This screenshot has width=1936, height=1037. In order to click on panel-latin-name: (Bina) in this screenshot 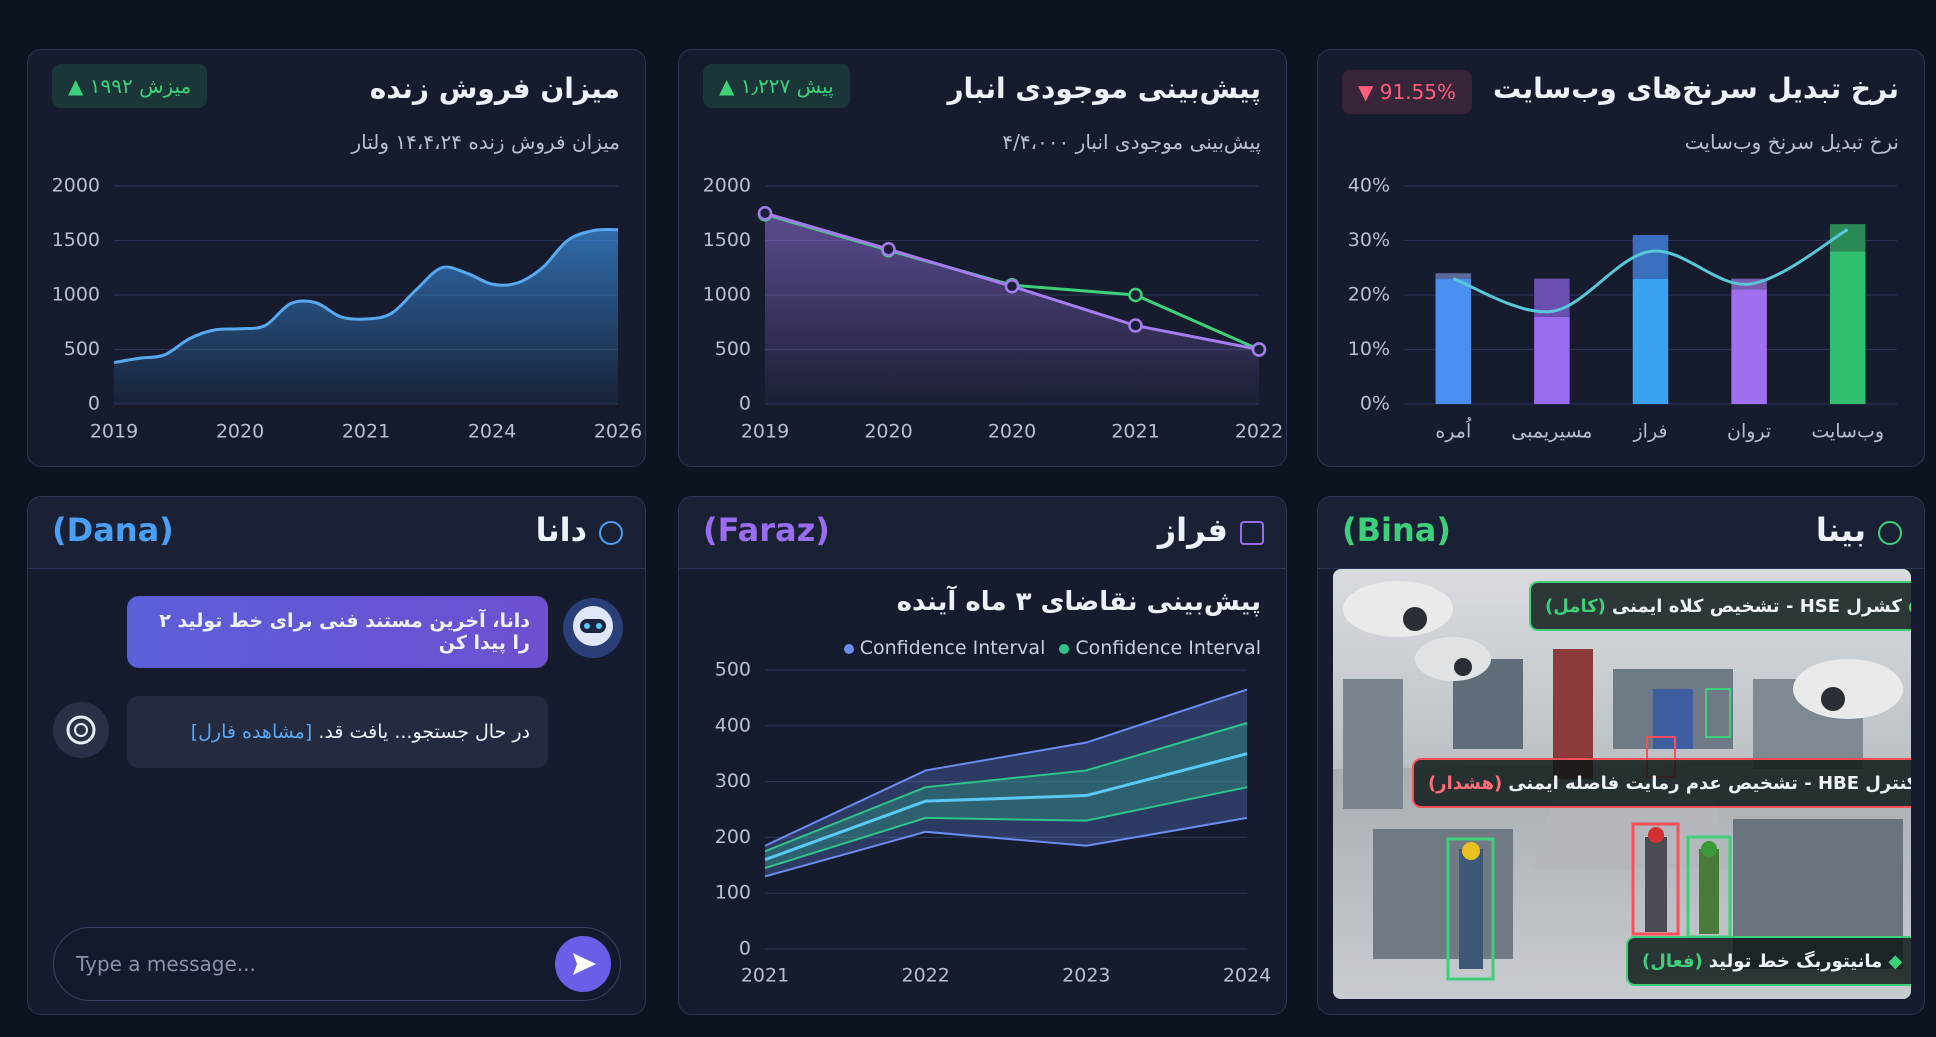, I will do `click(1396, 530)`.